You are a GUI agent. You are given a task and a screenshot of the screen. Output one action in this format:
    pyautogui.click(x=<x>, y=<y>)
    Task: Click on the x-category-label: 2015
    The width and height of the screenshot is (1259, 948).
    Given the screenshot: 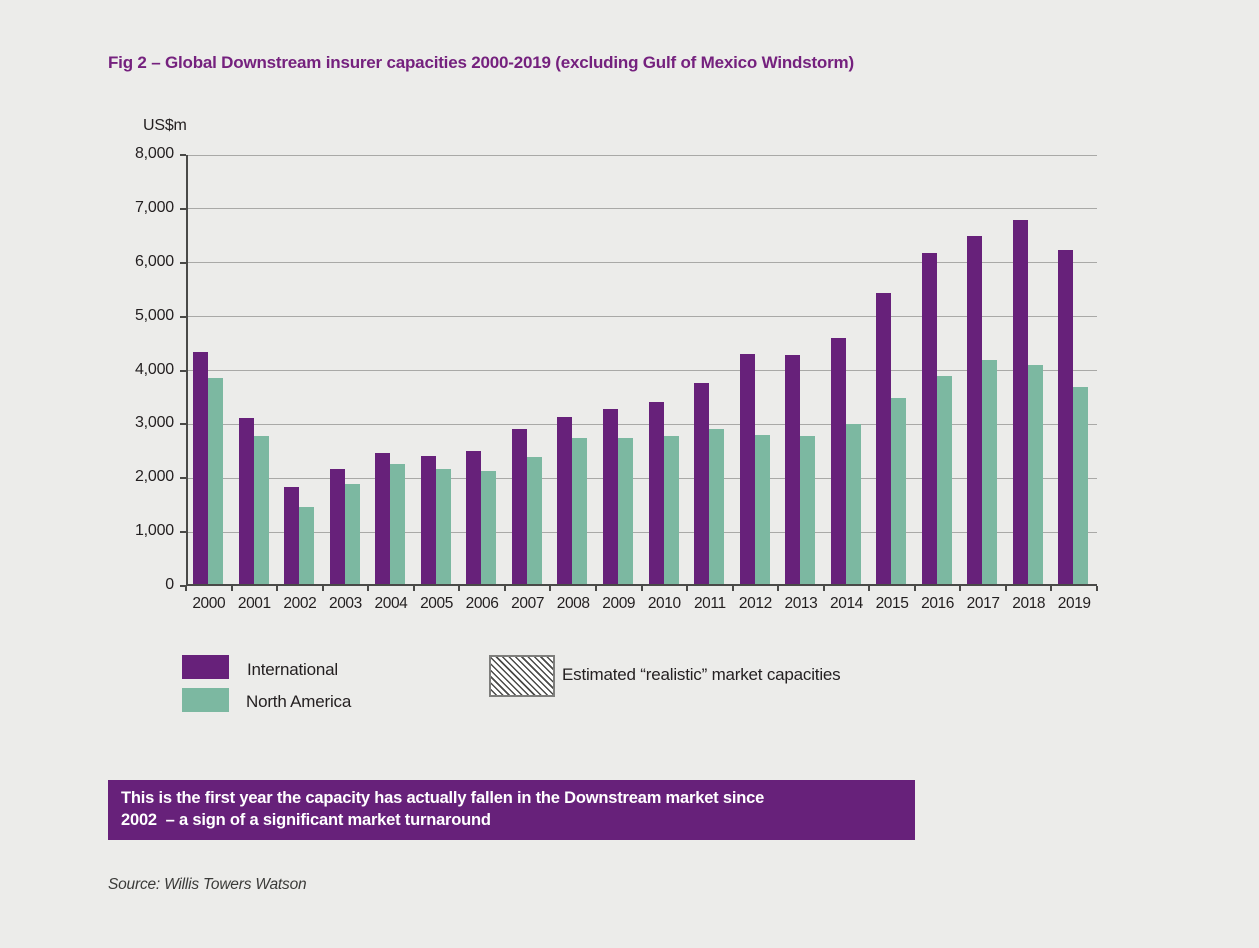 What is the action you would take?
    pyautogui.click(x=892, y=603)
    